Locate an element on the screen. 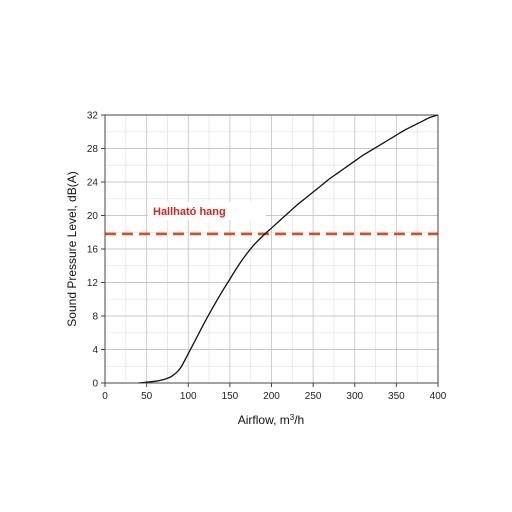 This screenshot has height=512, width=512. x-axis-title-main: Airflow, m is located at coordinates (264, 420).